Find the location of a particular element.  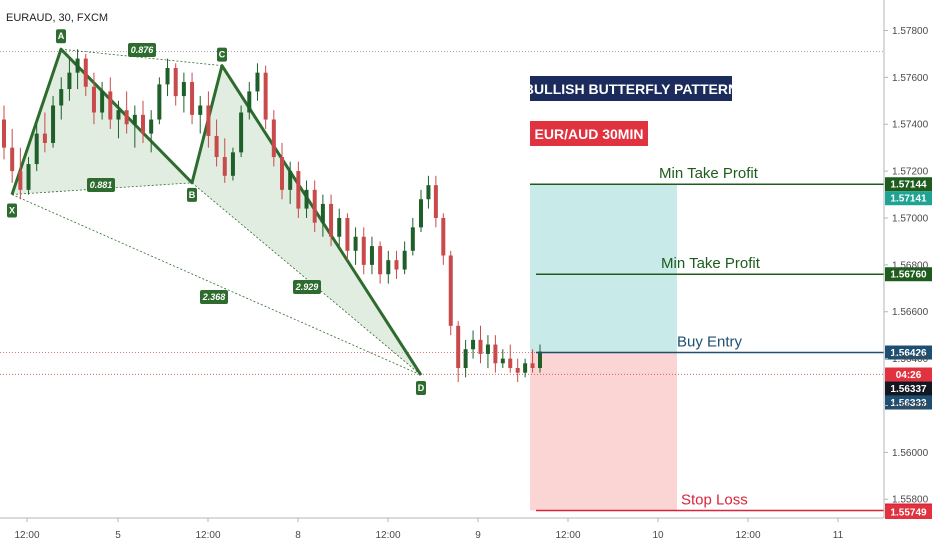

y-tick-label: 1.57400 is located at coordinates (910, 125).